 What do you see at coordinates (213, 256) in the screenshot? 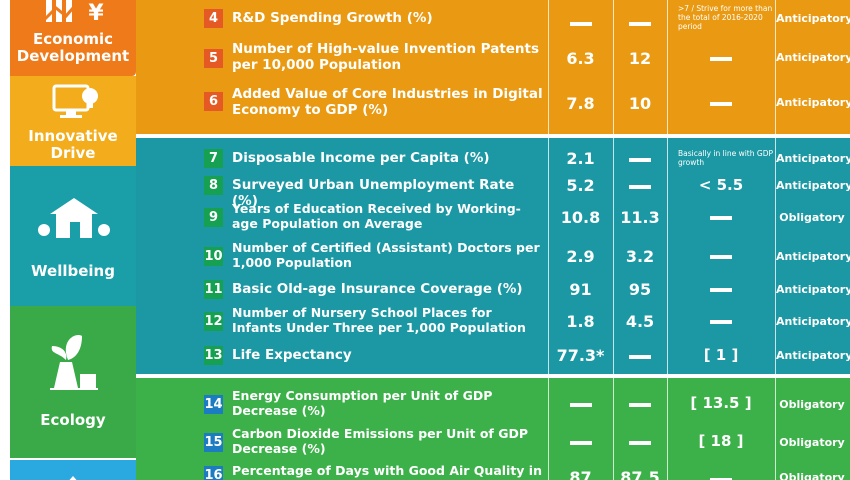
I see `row-number: 10` at bounding box center [213, 256].